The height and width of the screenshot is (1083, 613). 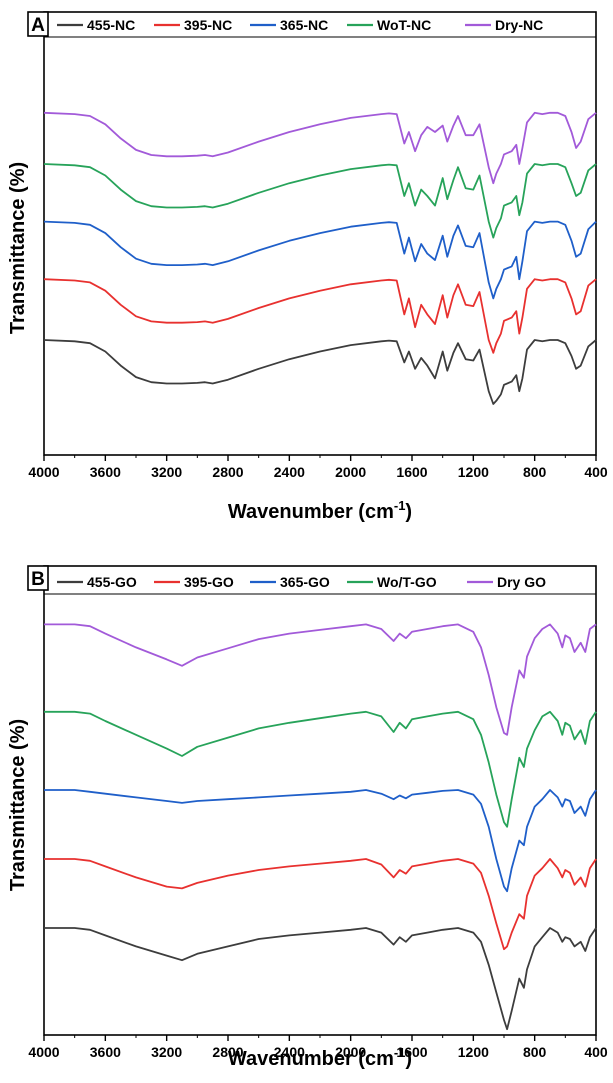 I want to click on panel-label: A, so click(x=38, y=25).